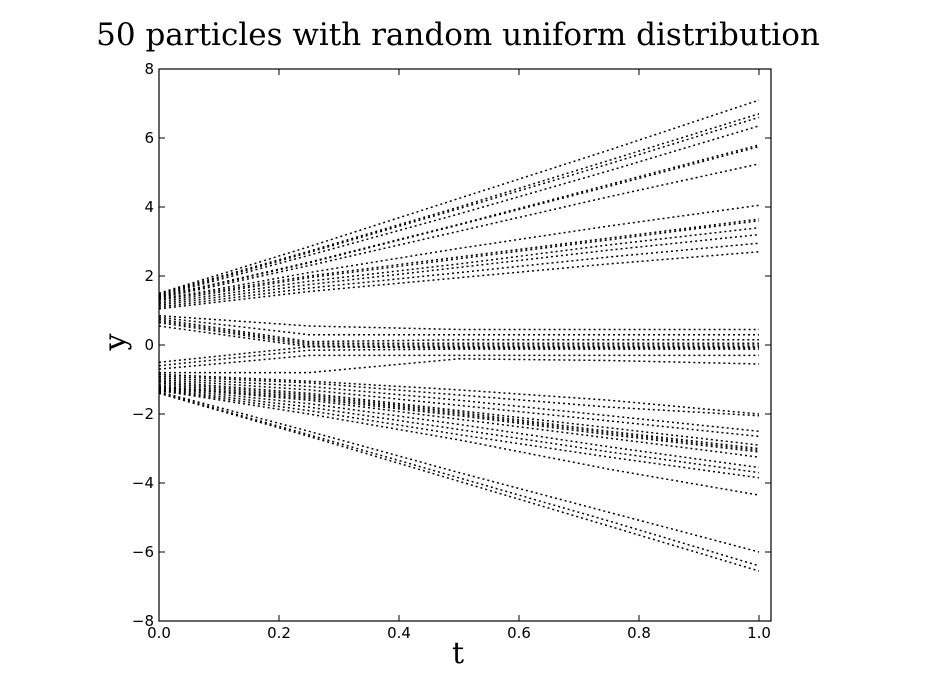  I want to click on x-tick-label: 1.0, so click(759, 633).